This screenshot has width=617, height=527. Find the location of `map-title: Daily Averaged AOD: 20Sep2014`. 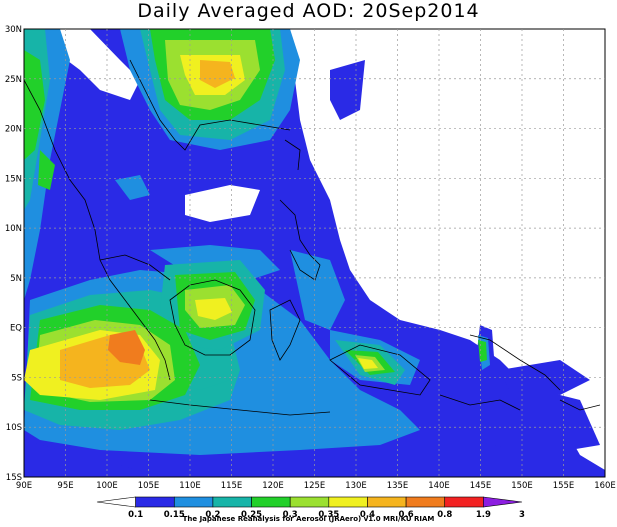

map-title: Daily Averaged AOD: 20Sep2014 is located at coordinates (308, 11).